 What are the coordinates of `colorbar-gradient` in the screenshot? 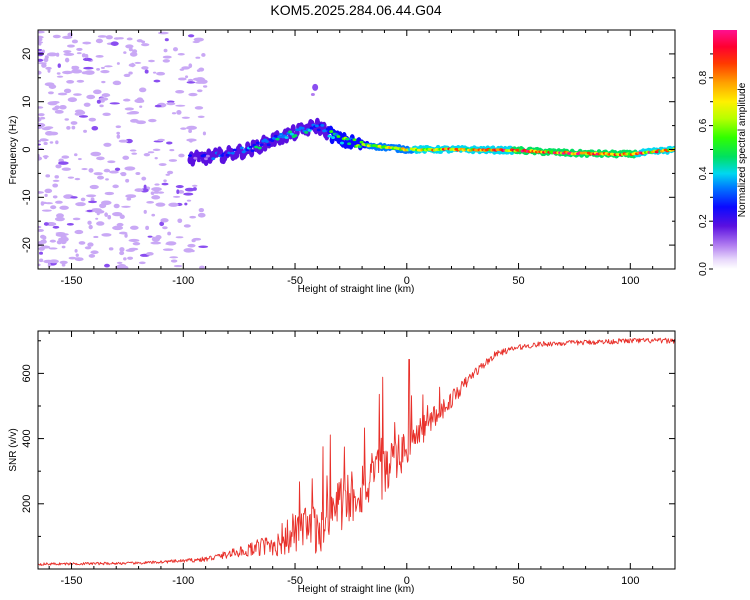 It's located at (725, 149).